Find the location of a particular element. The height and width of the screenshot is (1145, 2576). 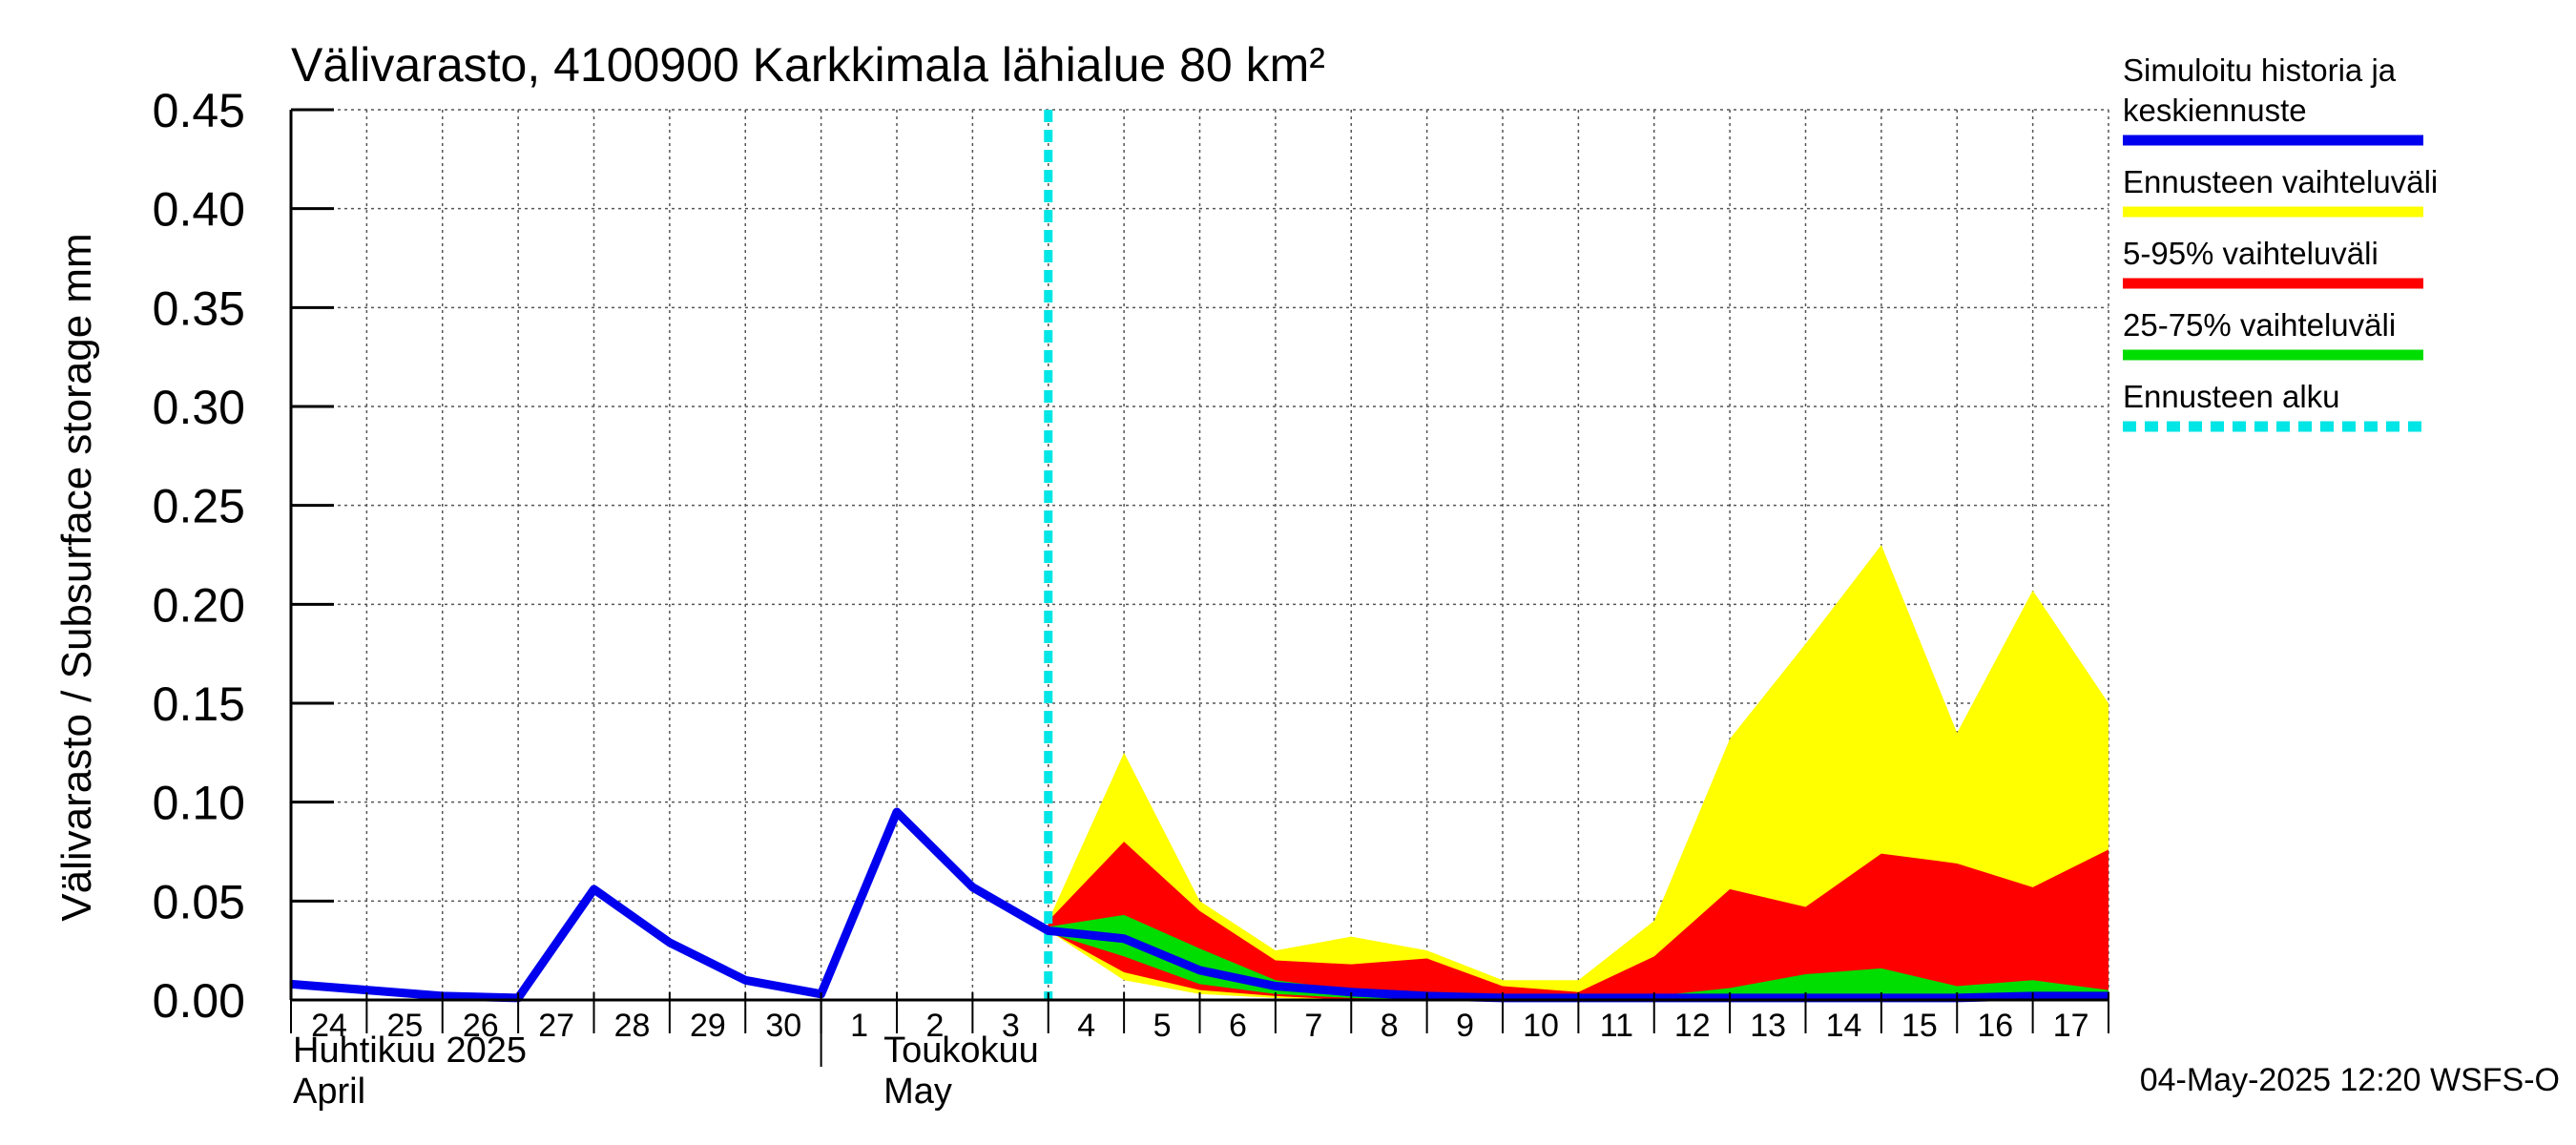

y-tick-label: 0.20 is located at coordinates (199, 605).